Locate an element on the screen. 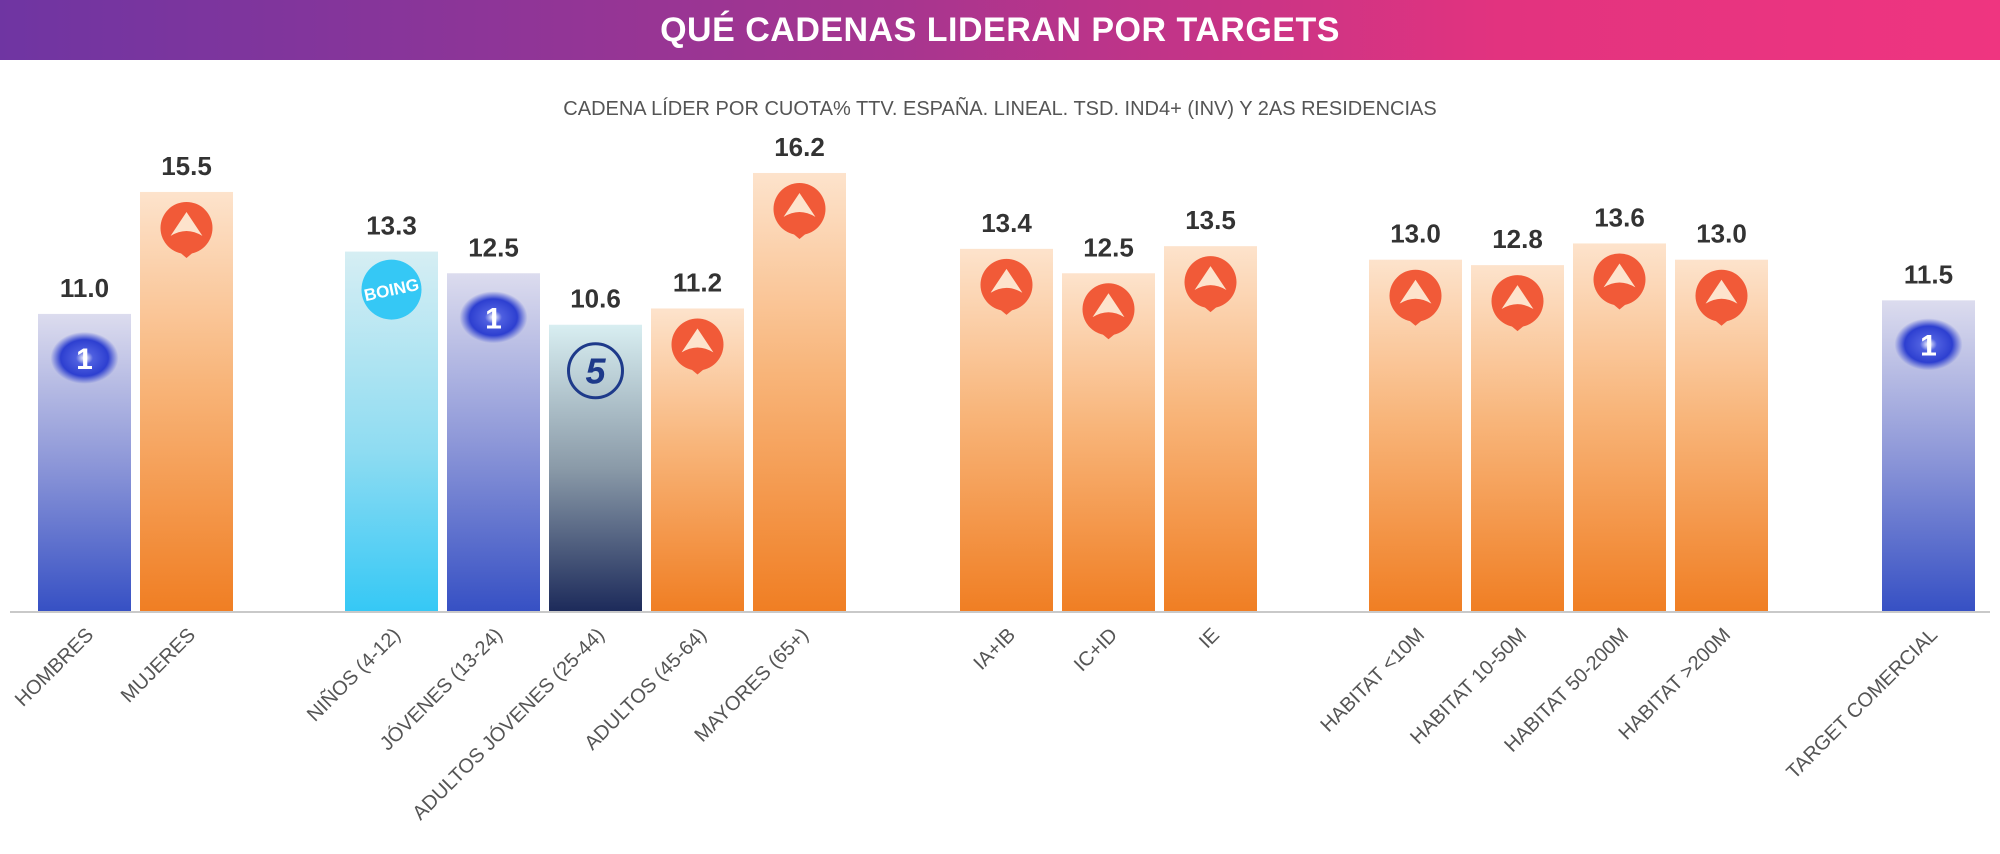 Image resolution: width=2000 pixels, height=854 pixels. category-label: NIÑOS (4-12) is located at coordinates (353, 674).